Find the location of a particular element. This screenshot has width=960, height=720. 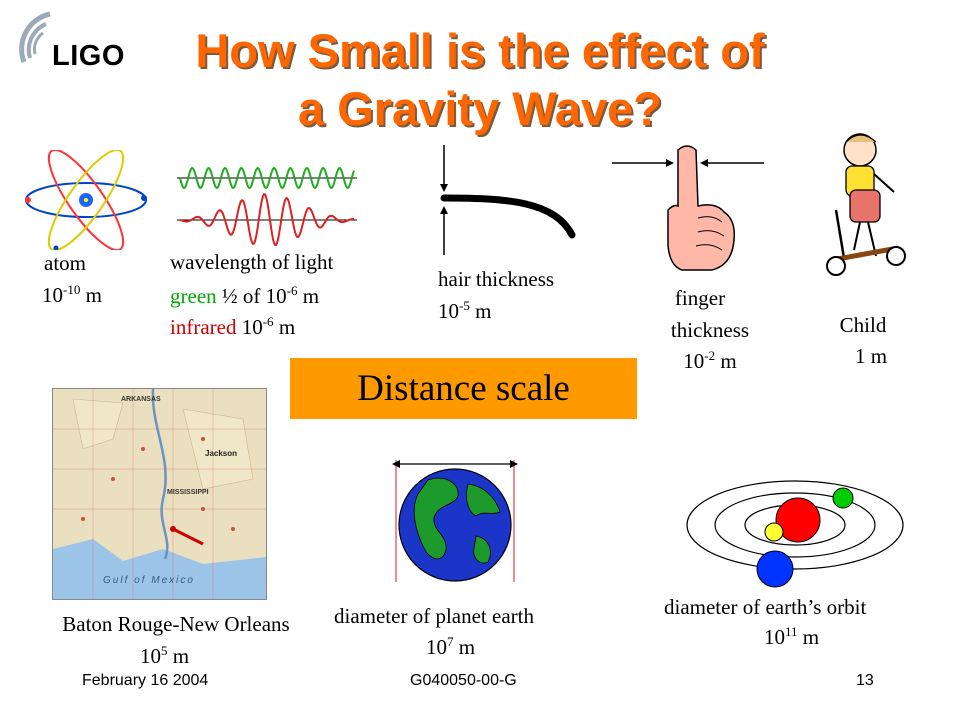

finger-label: finger is located at coordinates (700, 298).